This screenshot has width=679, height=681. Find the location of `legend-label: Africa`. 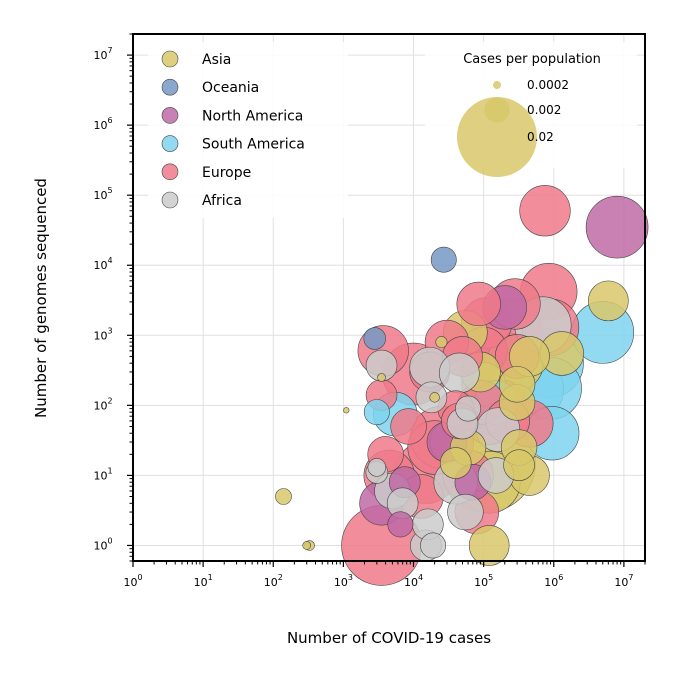

legend-label: Africa is located at coordinates (222, 201).